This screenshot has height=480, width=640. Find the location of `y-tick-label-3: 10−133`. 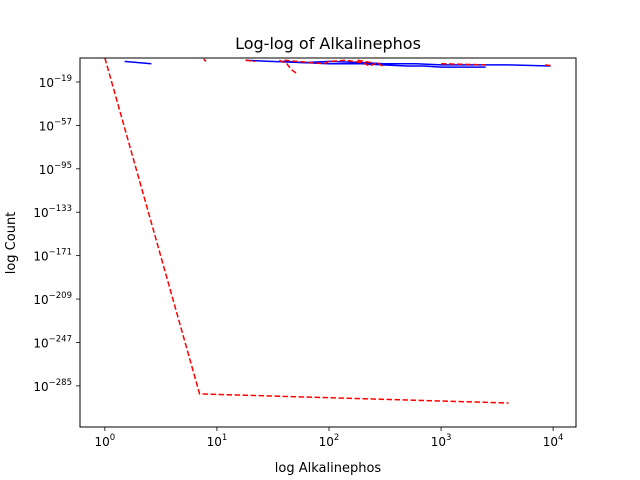

y-tick-label-3: 10−133 is located at coordinates (52, 212).